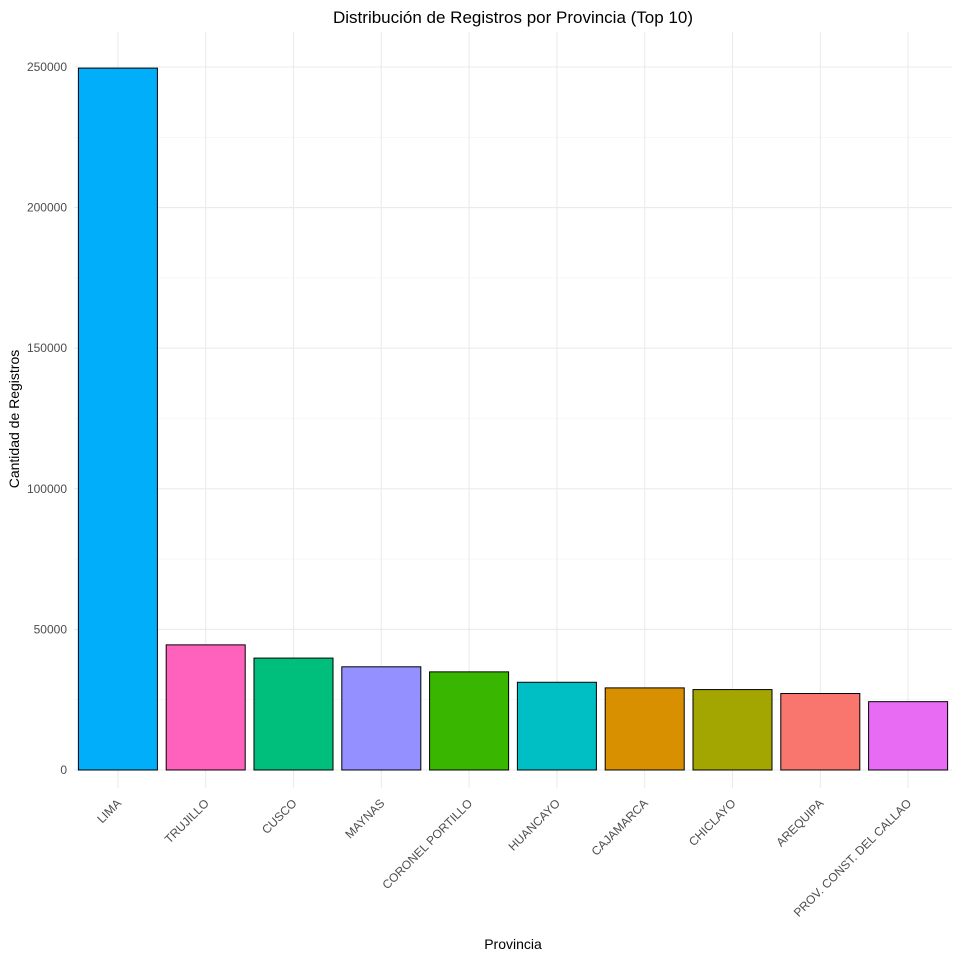 The height and width of the screenshot is (960, 960). I want to click on y-tick-label: 0, so click(63, 770).